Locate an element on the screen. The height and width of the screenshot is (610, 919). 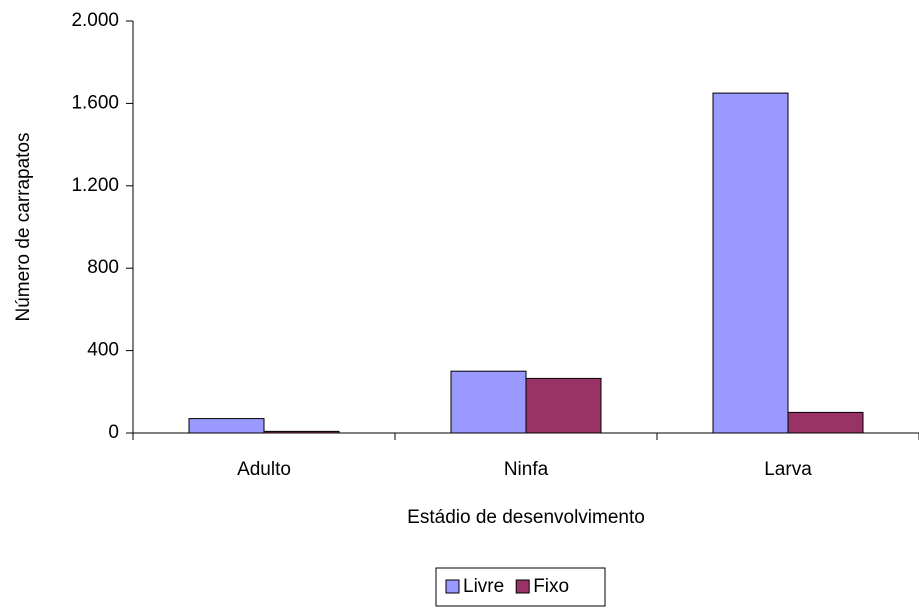
x-tick-label: Larva is located at coordinates (788, 469).